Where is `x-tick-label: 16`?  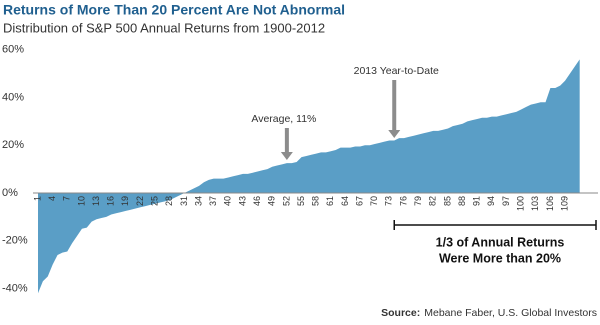
x-tick-label: 16 is located at coordinates (111, 201).